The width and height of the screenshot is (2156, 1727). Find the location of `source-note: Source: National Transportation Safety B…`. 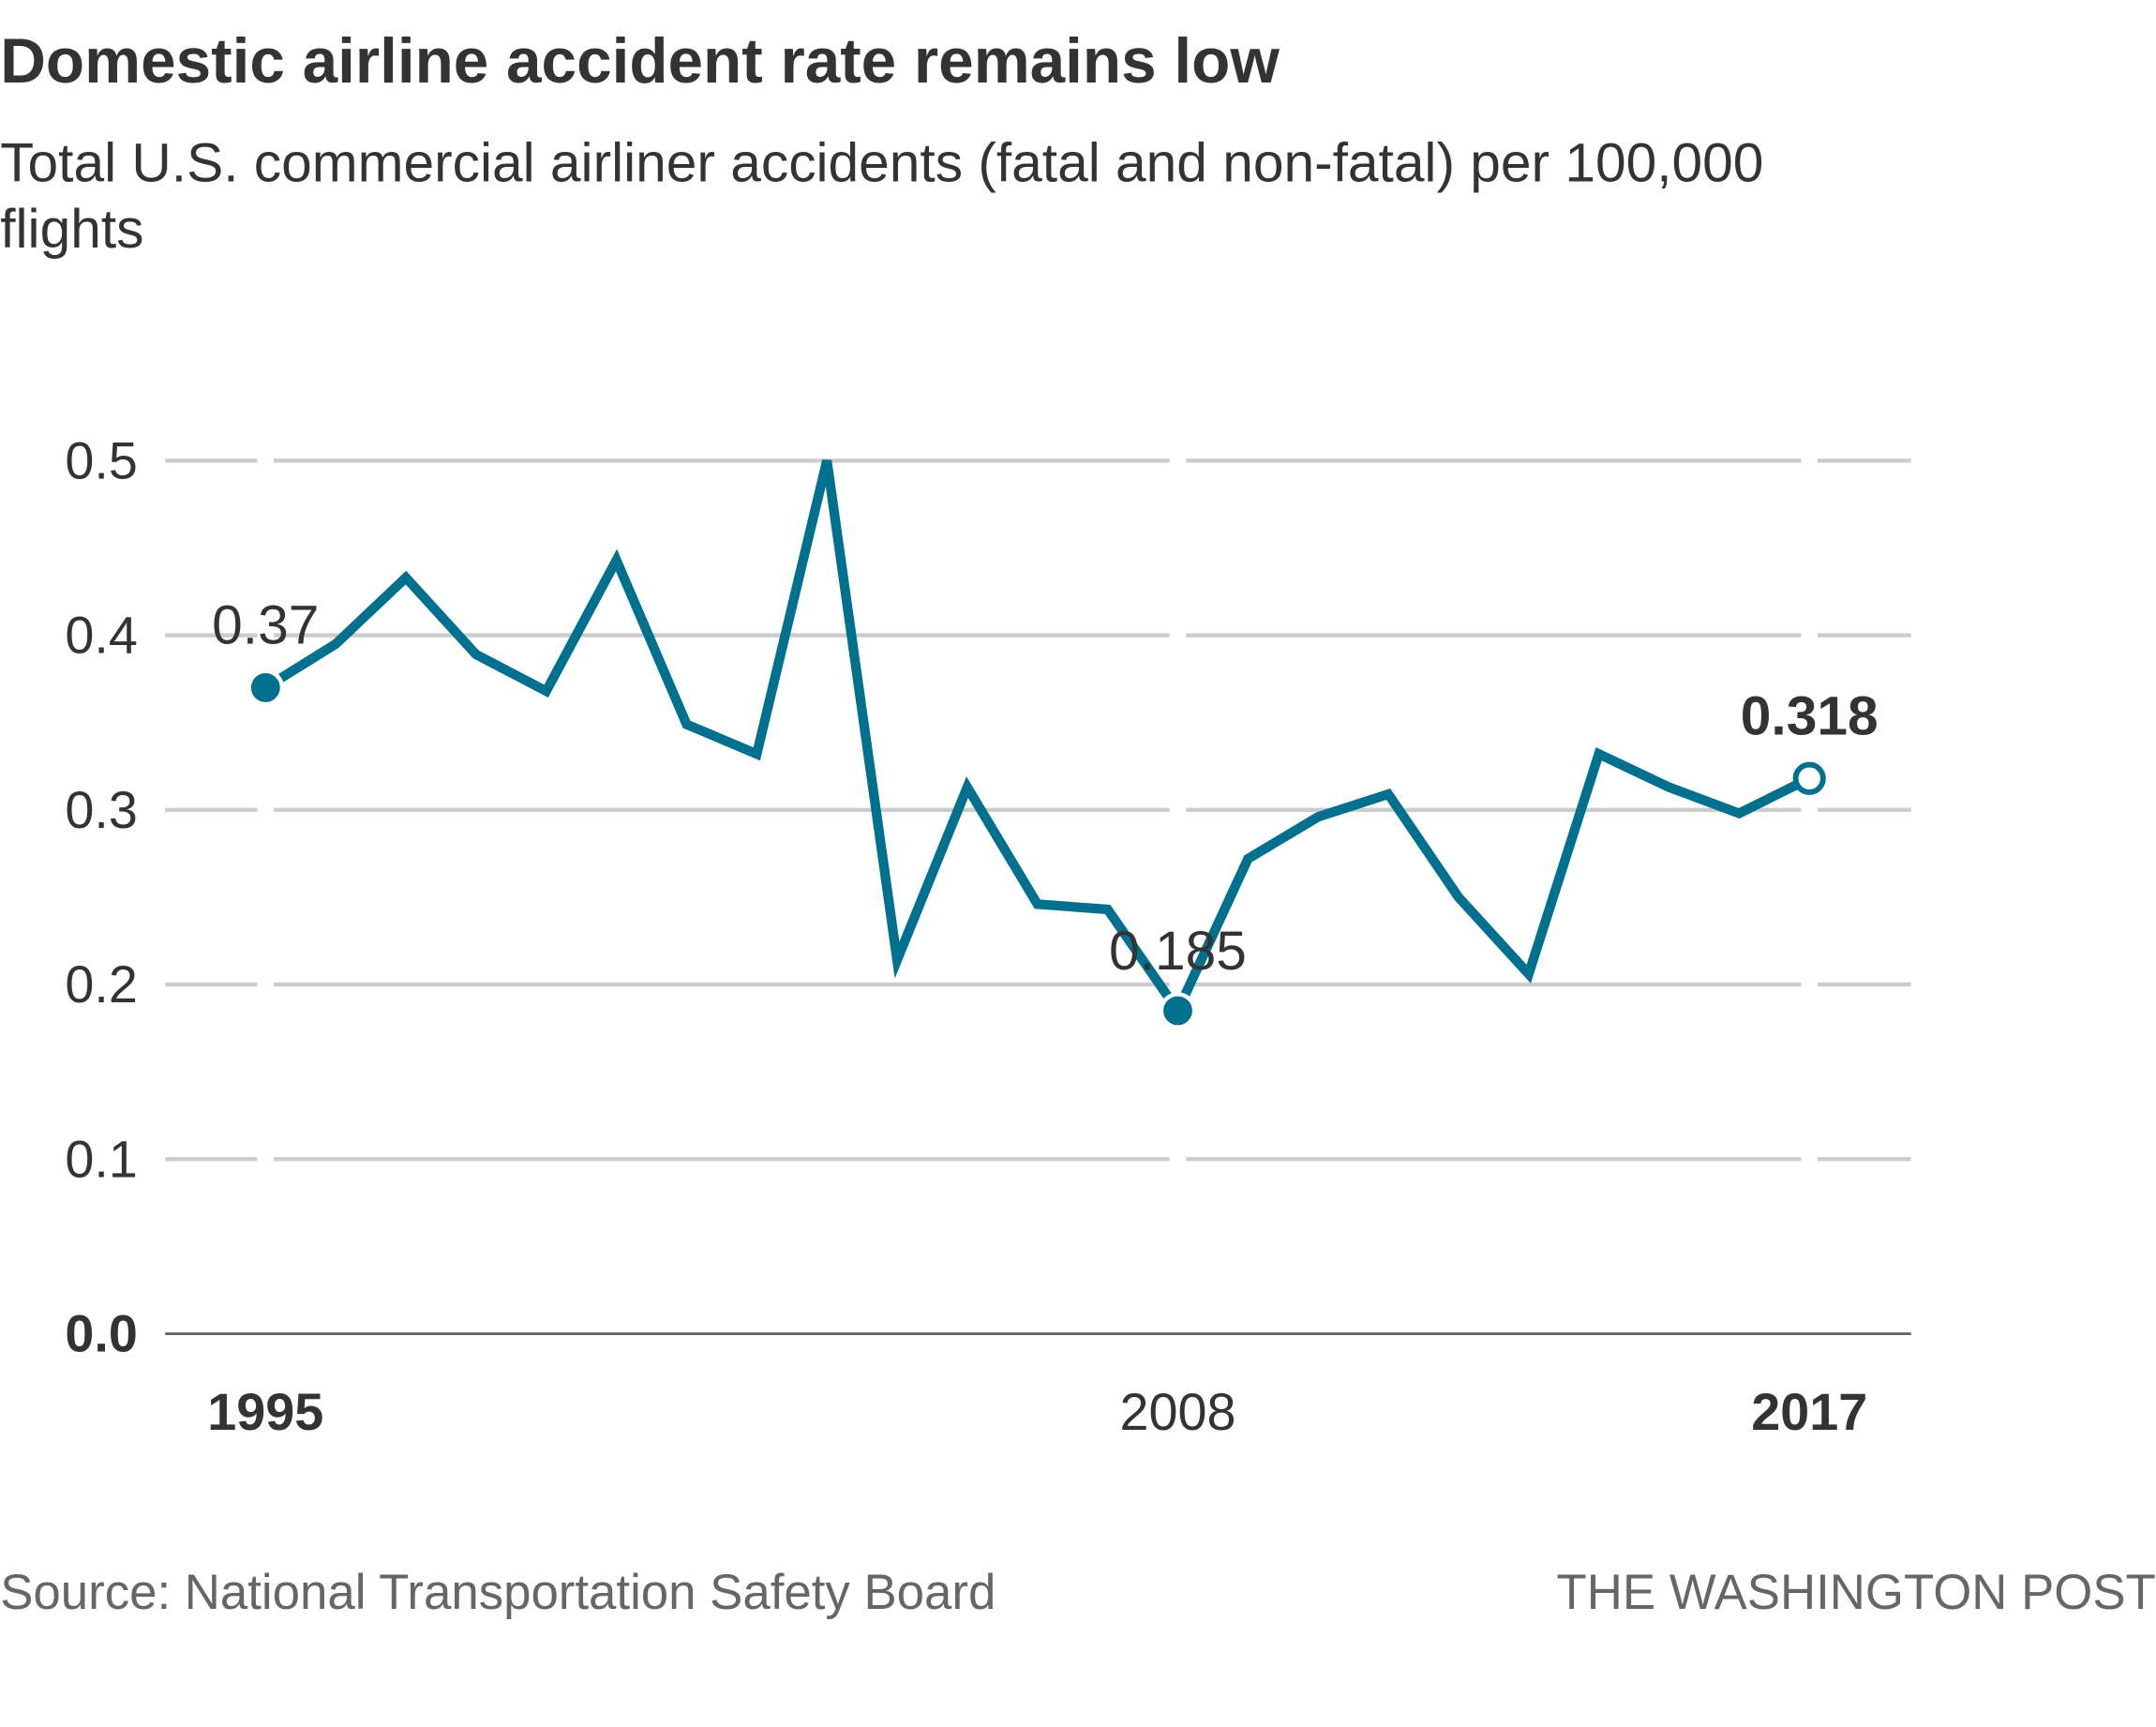

source-note: Source: National Transportation Safety B… is located at coordinates (498, 1593).